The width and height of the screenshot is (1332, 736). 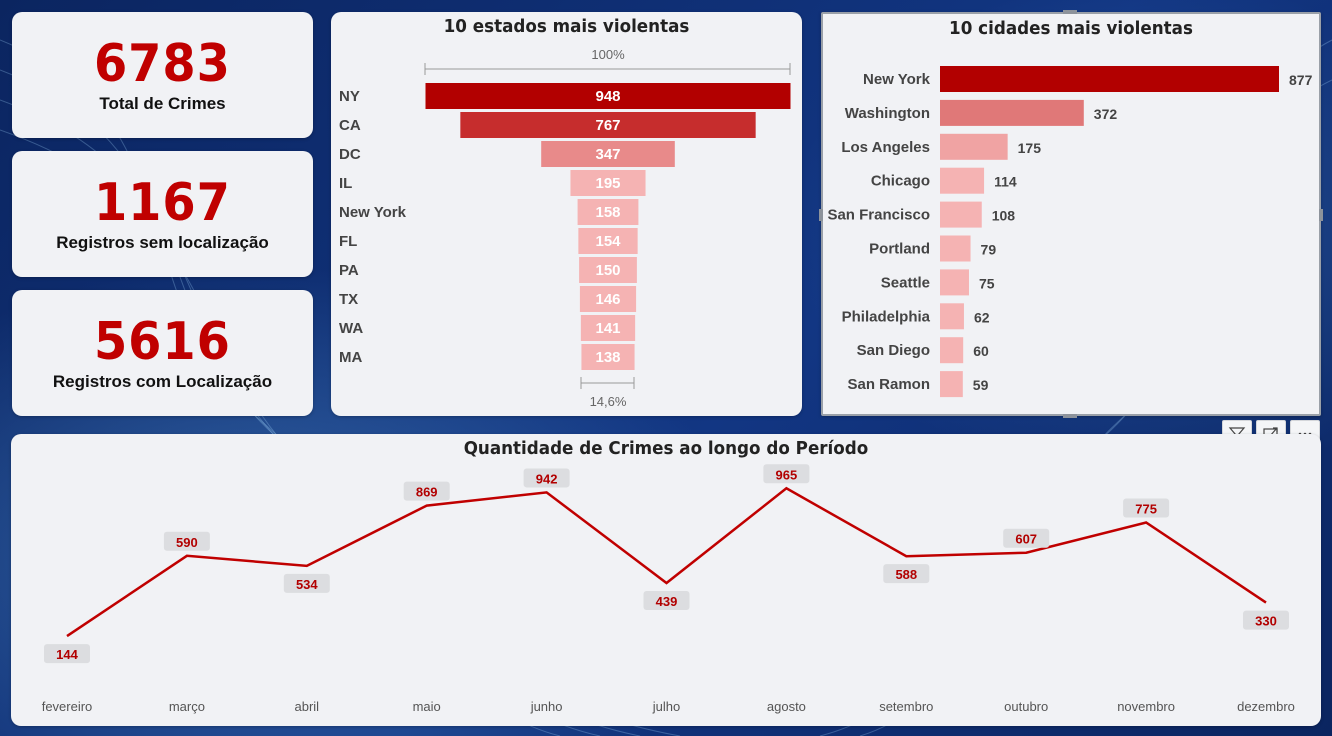 What do you see at coordinates (349, 270) in the screenshot?
I see `funnel-category-label: PA` at bounding box center [349, 270].